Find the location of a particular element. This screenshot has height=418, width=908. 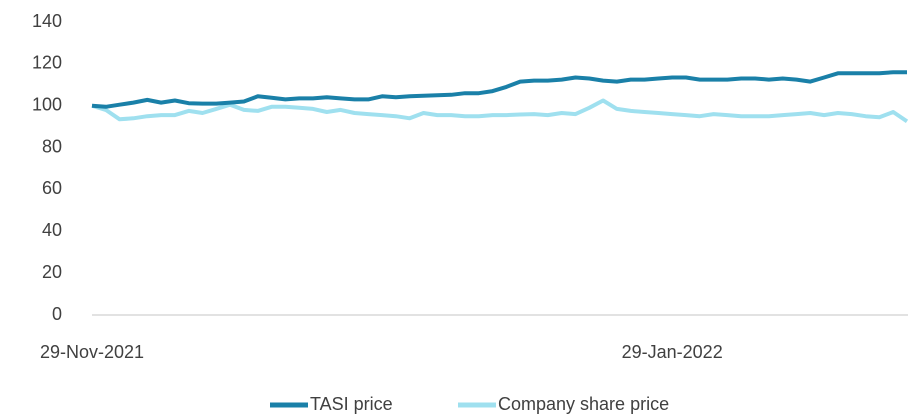

y-tick-label: 140 is located at coordinates (47, 21).